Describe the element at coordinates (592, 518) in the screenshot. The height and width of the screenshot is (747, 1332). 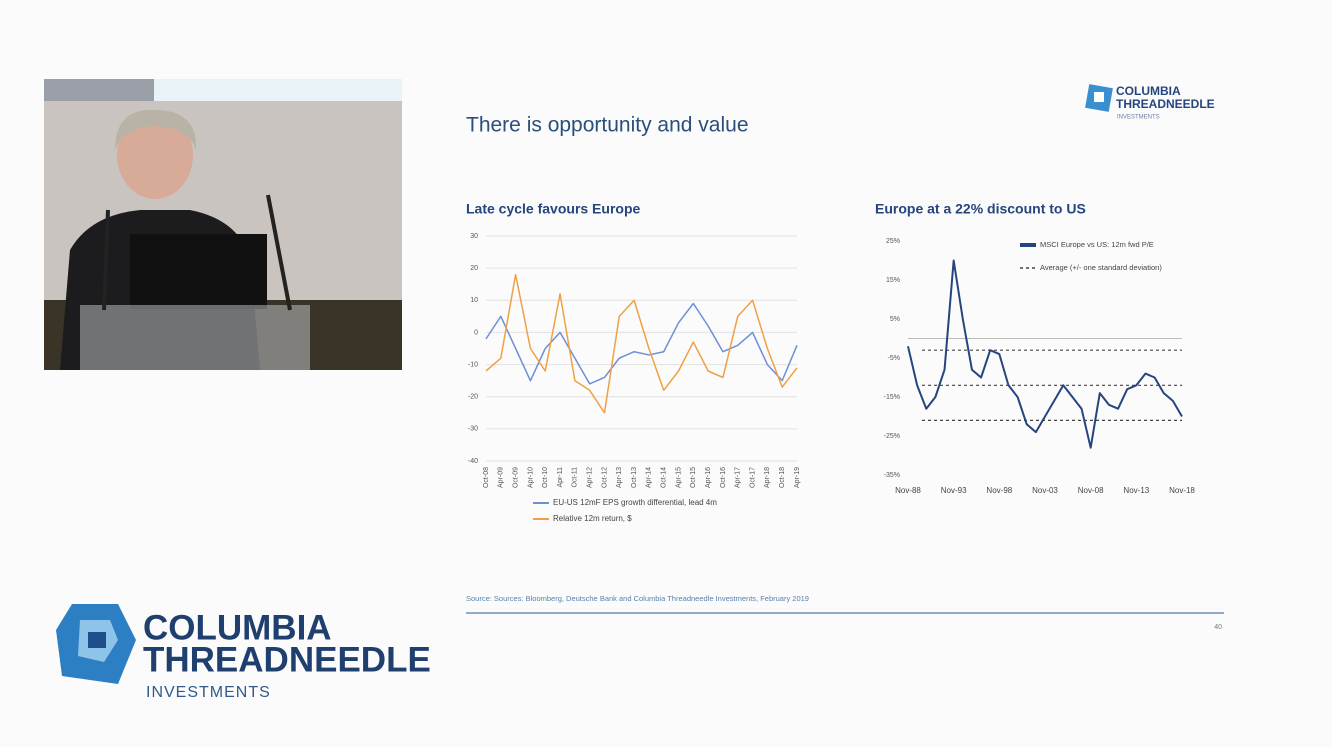
I see `legend-label: Relative 12m return, $` at that location.